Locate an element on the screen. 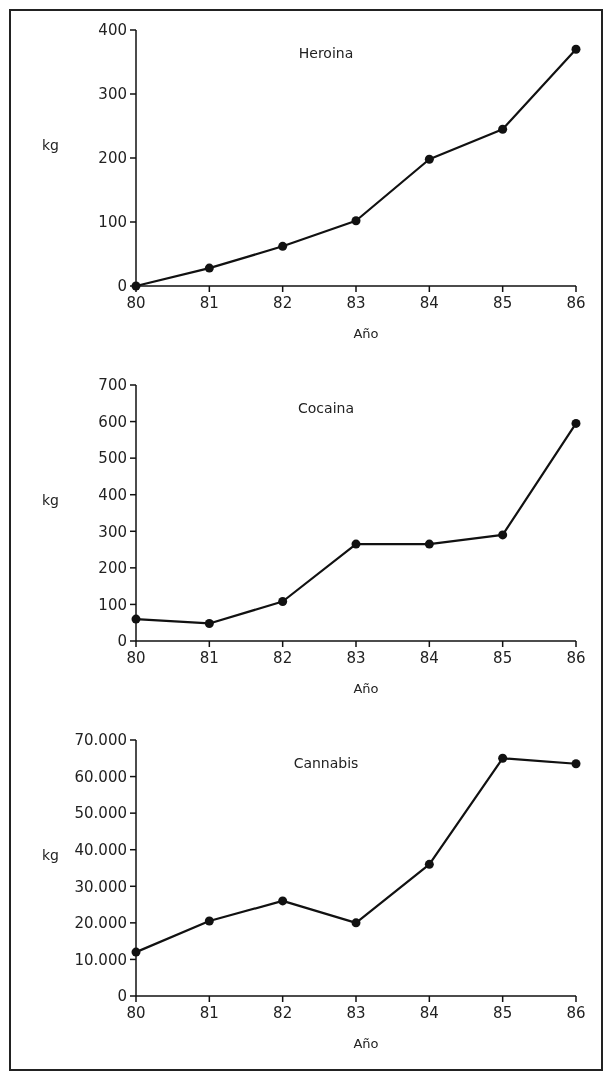 This screenshot has width=612, height=1080. y-tick-label: 60.000 is located at coordinates (100, 776).